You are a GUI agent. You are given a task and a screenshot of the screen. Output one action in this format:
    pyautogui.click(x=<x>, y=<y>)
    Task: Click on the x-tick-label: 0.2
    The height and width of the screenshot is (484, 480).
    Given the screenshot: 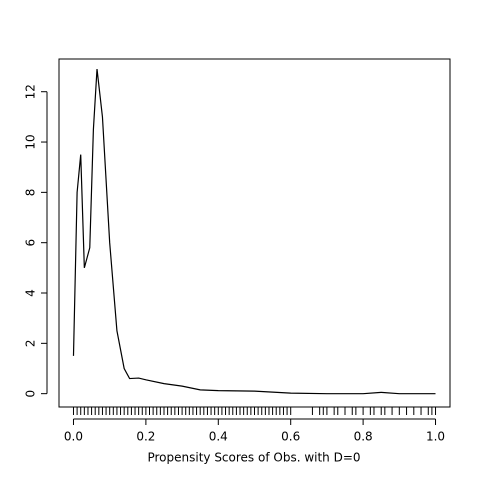 What is the action you would take?
    pyautogui.click(x=145, y=437)
    